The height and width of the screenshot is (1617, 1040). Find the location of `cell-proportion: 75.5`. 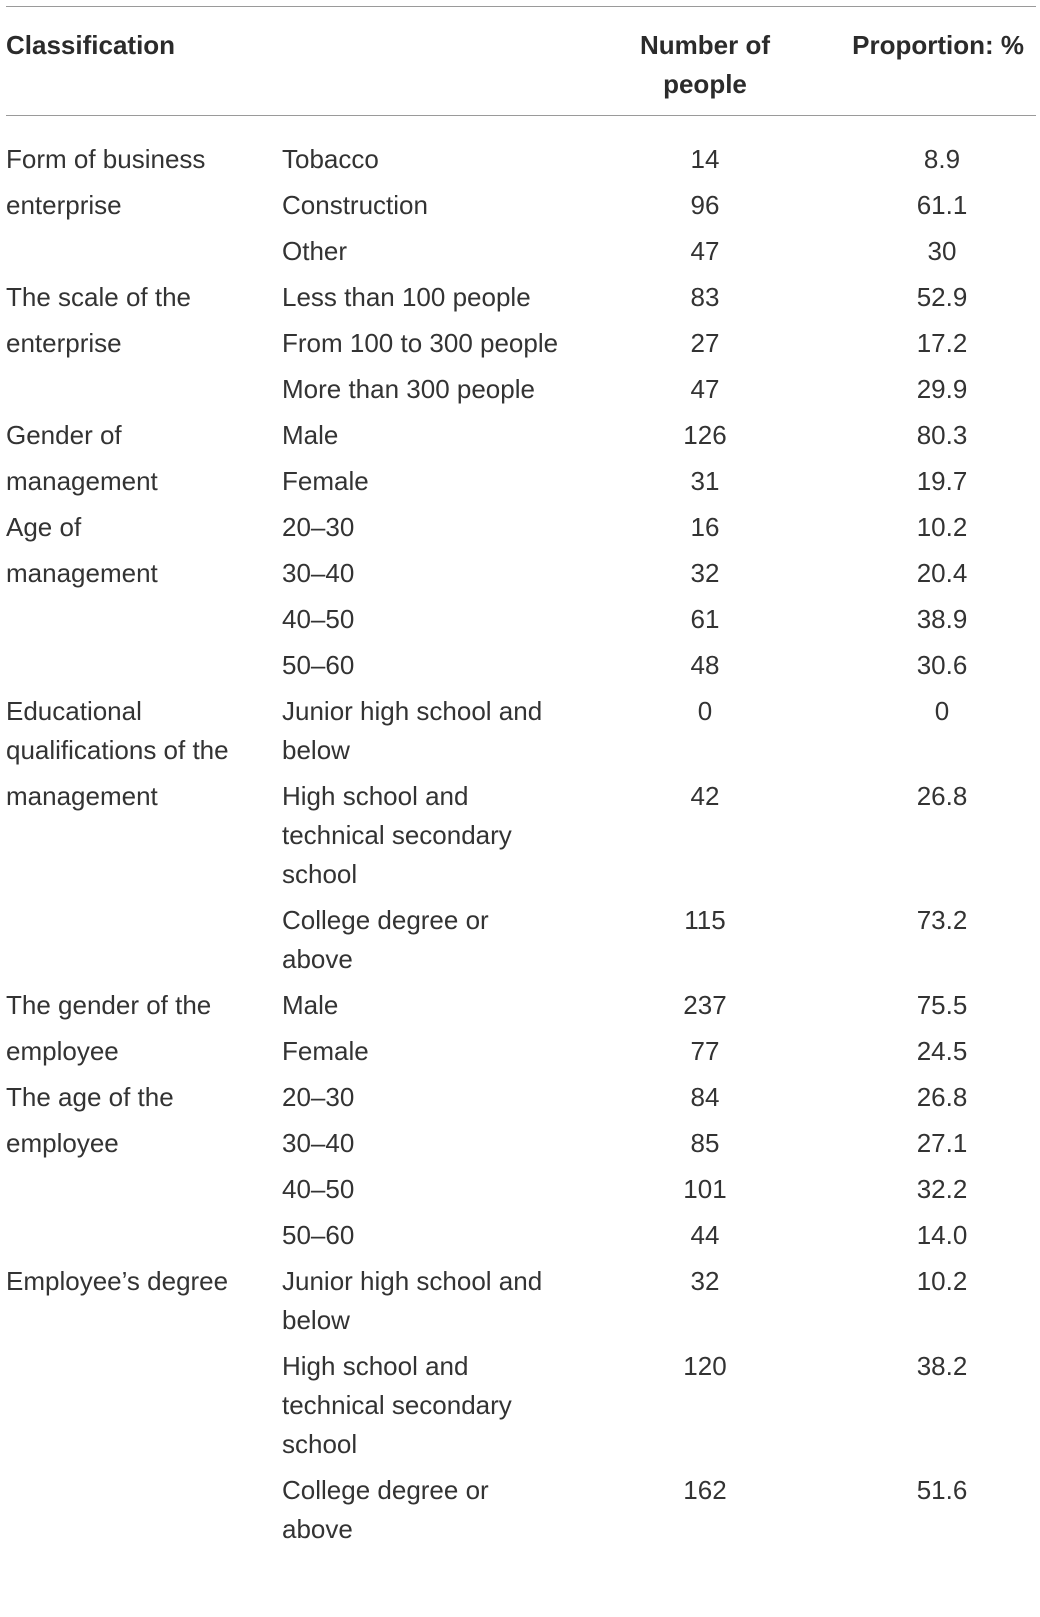

cell-proportion: 75.5 is located at coordinates (942, 1005).